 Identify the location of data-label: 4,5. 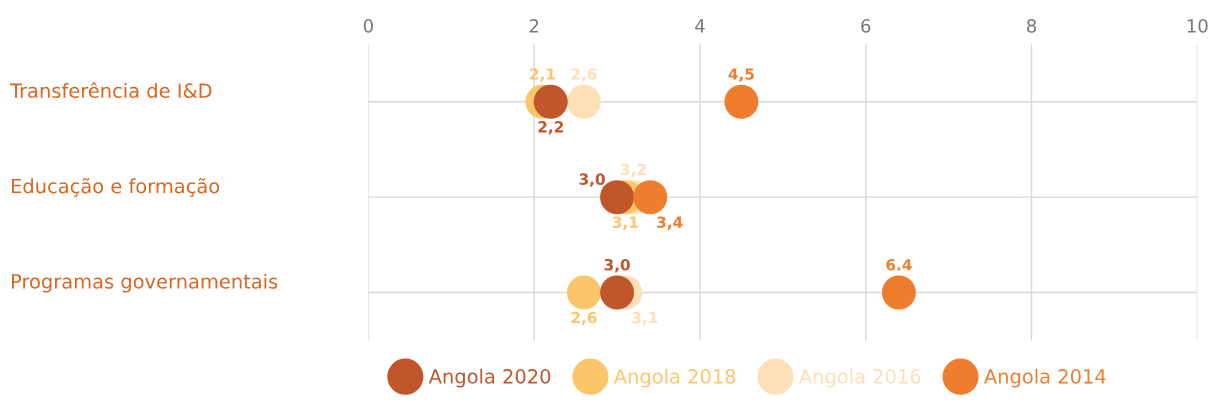
(741, 75).